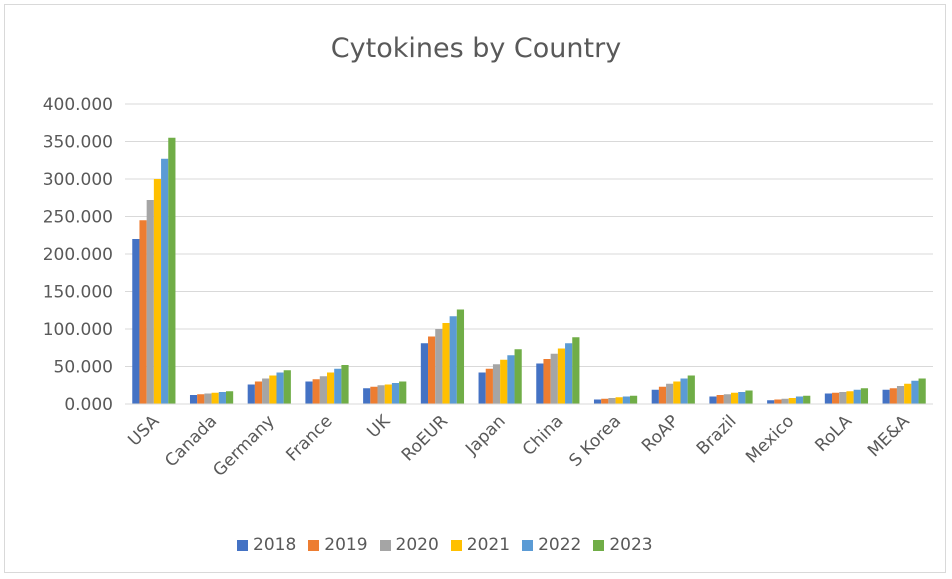 The width and height of the screenshot is (952, 579). I want to click on y-tick-label: 400.000, so click(78, 105).